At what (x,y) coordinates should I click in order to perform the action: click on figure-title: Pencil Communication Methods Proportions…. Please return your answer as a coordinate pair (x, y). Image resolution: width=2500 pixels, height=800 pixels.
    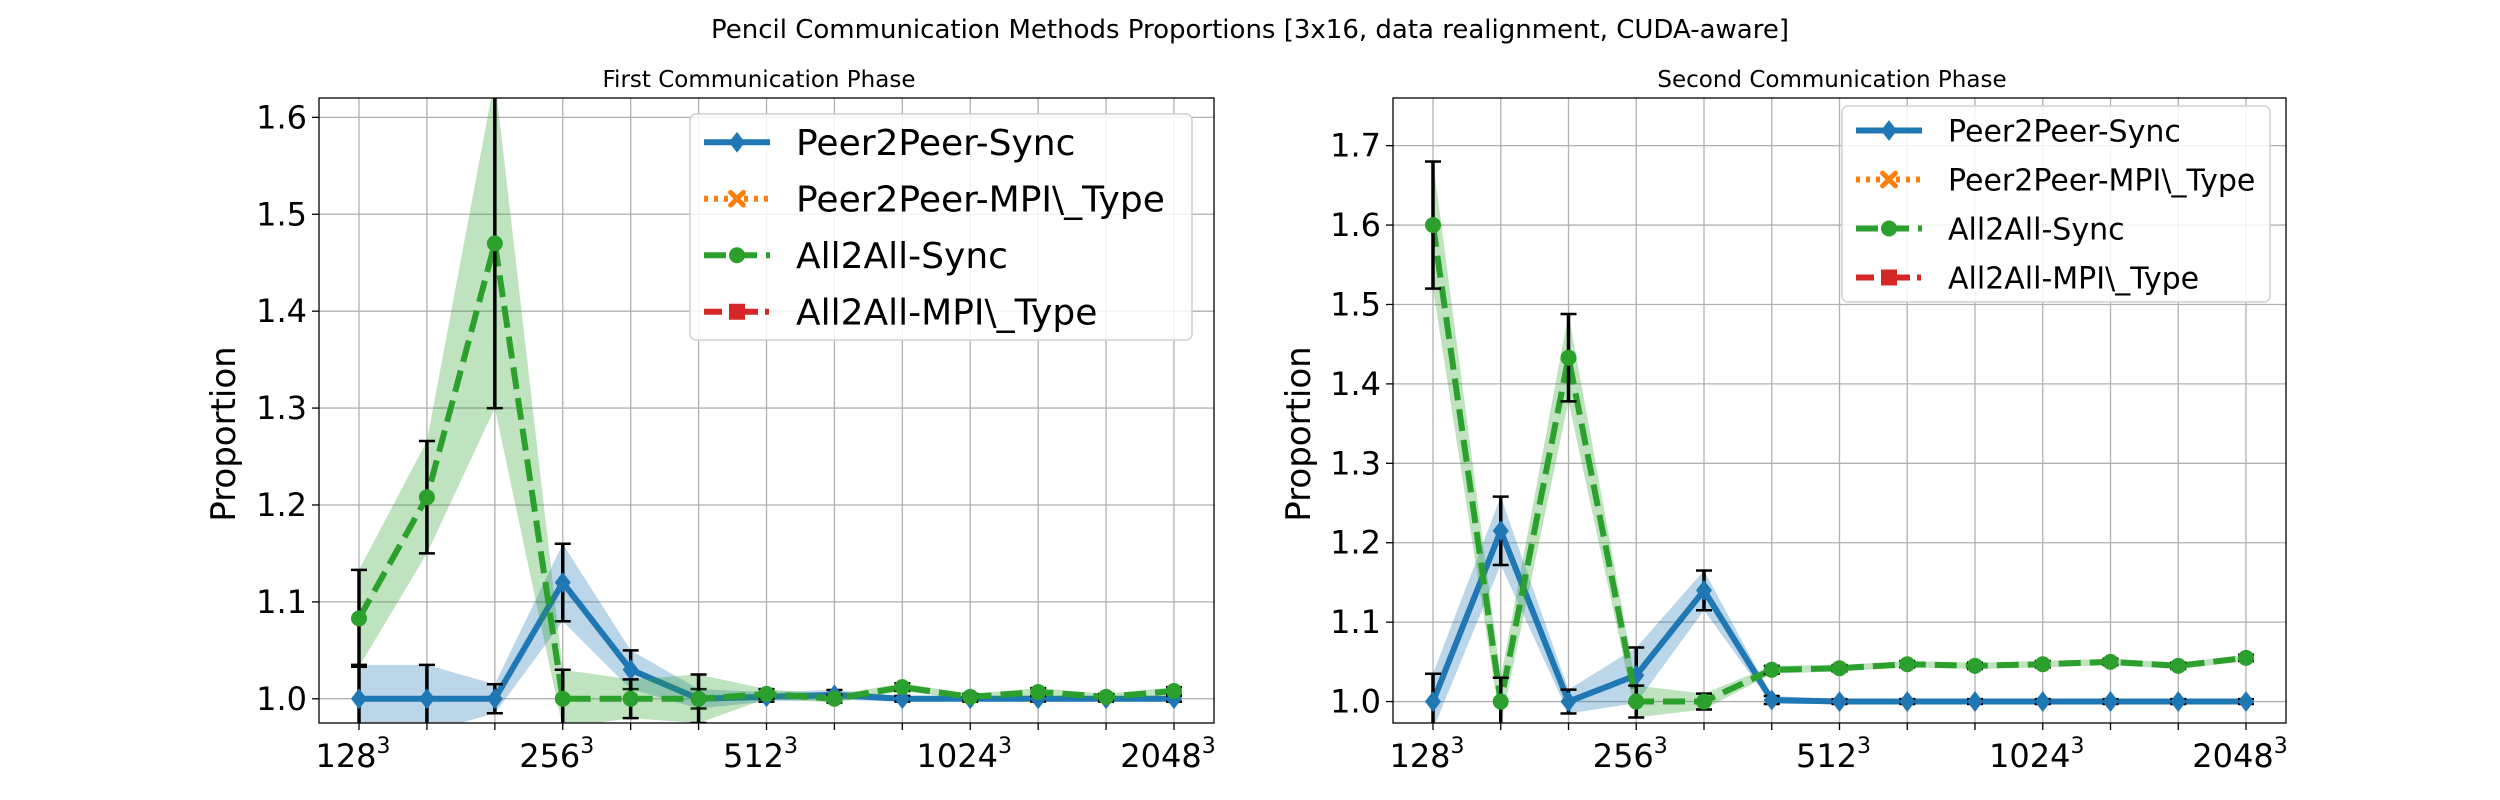
    Looking at the image, I should click on (1250, 30).